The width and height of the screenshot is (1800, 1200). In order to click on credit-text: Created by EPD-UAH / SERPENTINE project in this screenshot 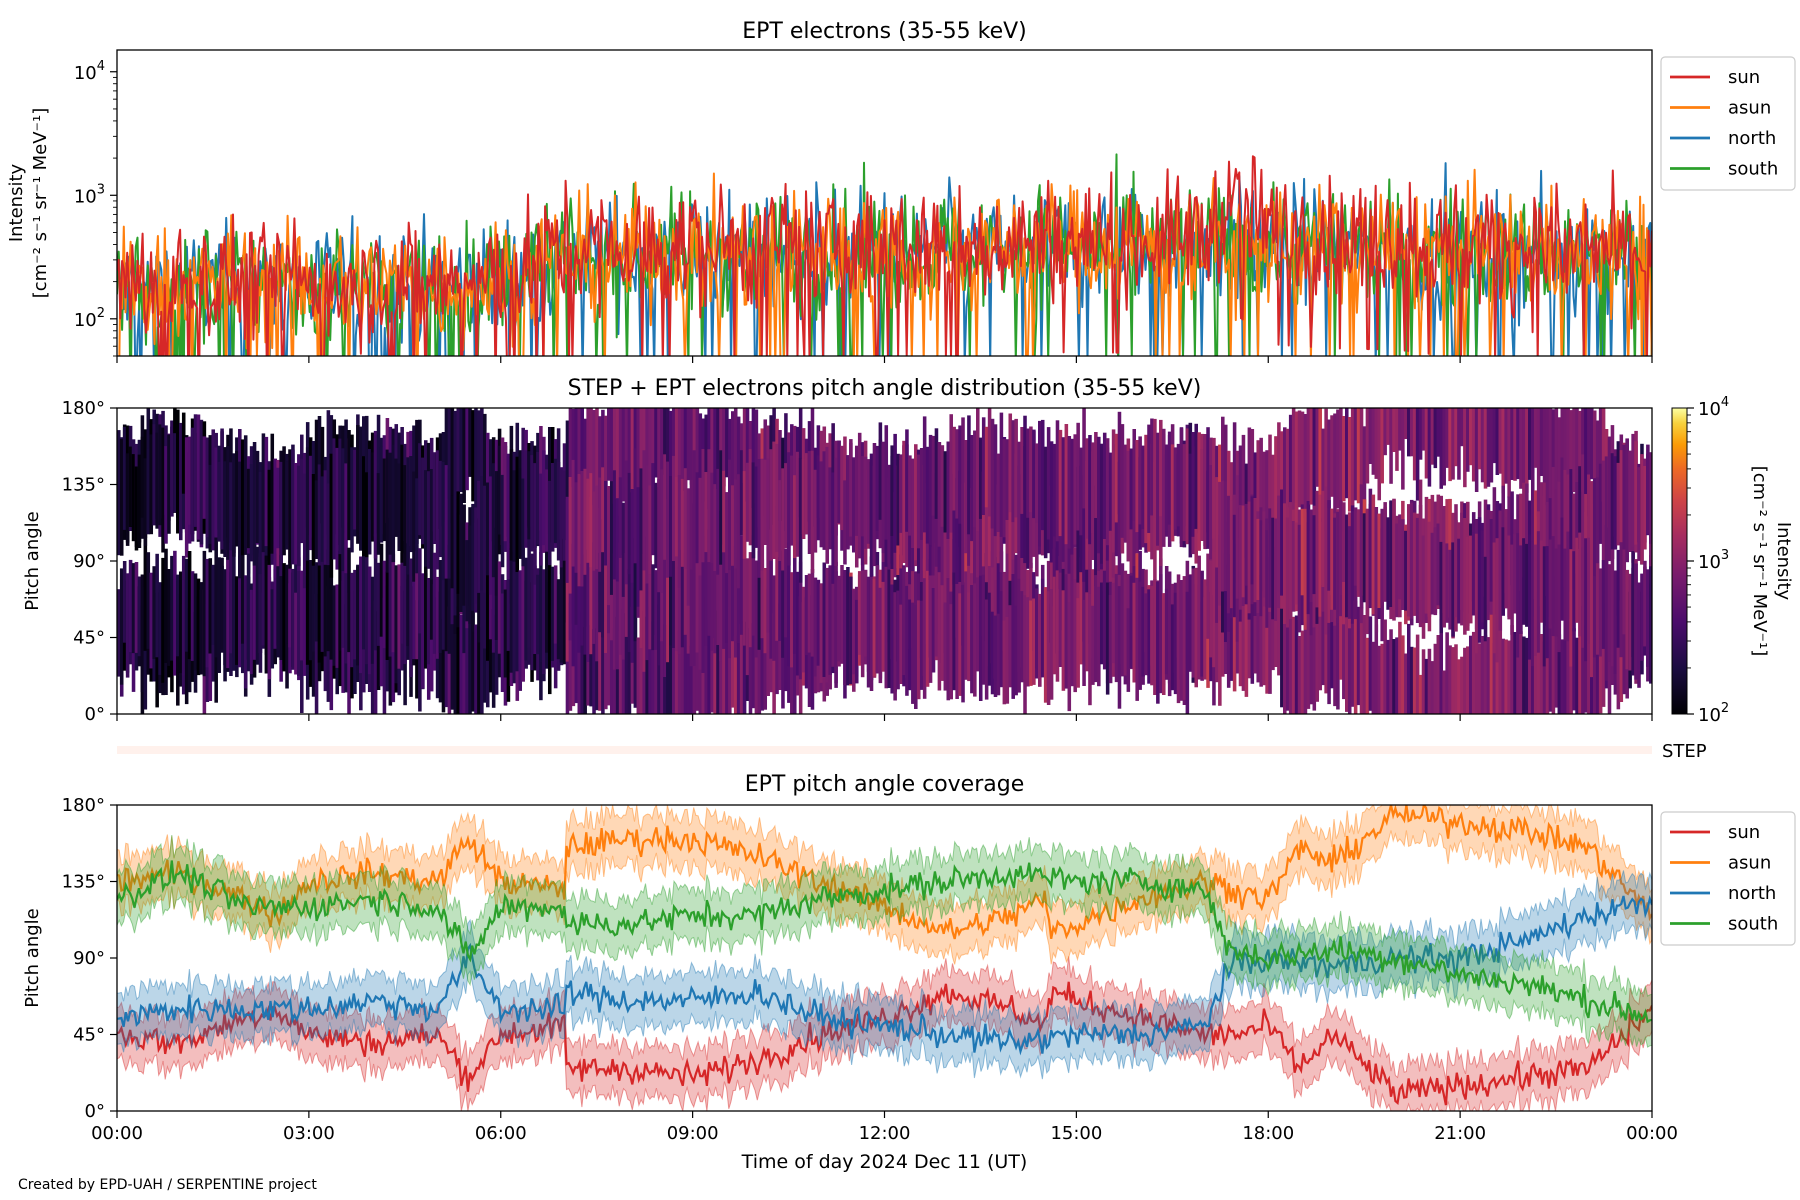, I will do `click(167, 1185)`.